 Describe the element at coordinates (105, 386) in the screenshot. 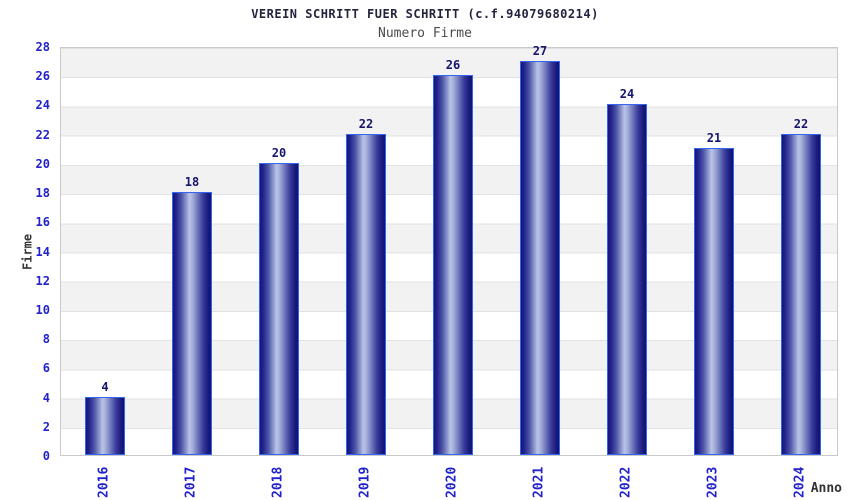

I see `bar-value-label: 4` at that location.